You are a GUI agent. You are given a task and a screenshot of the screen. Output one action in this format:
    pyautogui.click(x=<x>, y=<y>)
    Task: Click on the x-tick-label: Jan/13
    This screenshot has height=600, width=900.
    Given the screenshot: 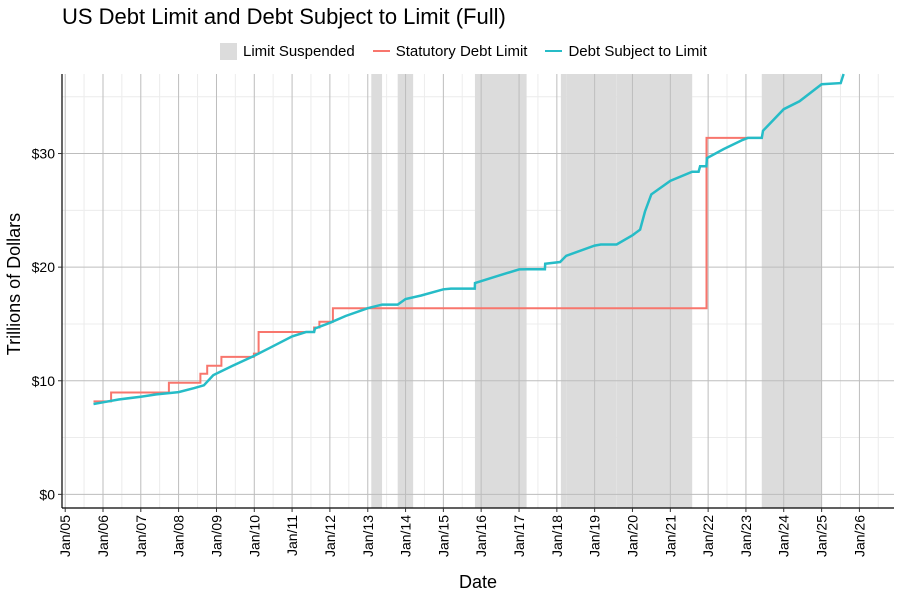 What is the action you would take?
    pyautogui.click(x=368, y=536)
    